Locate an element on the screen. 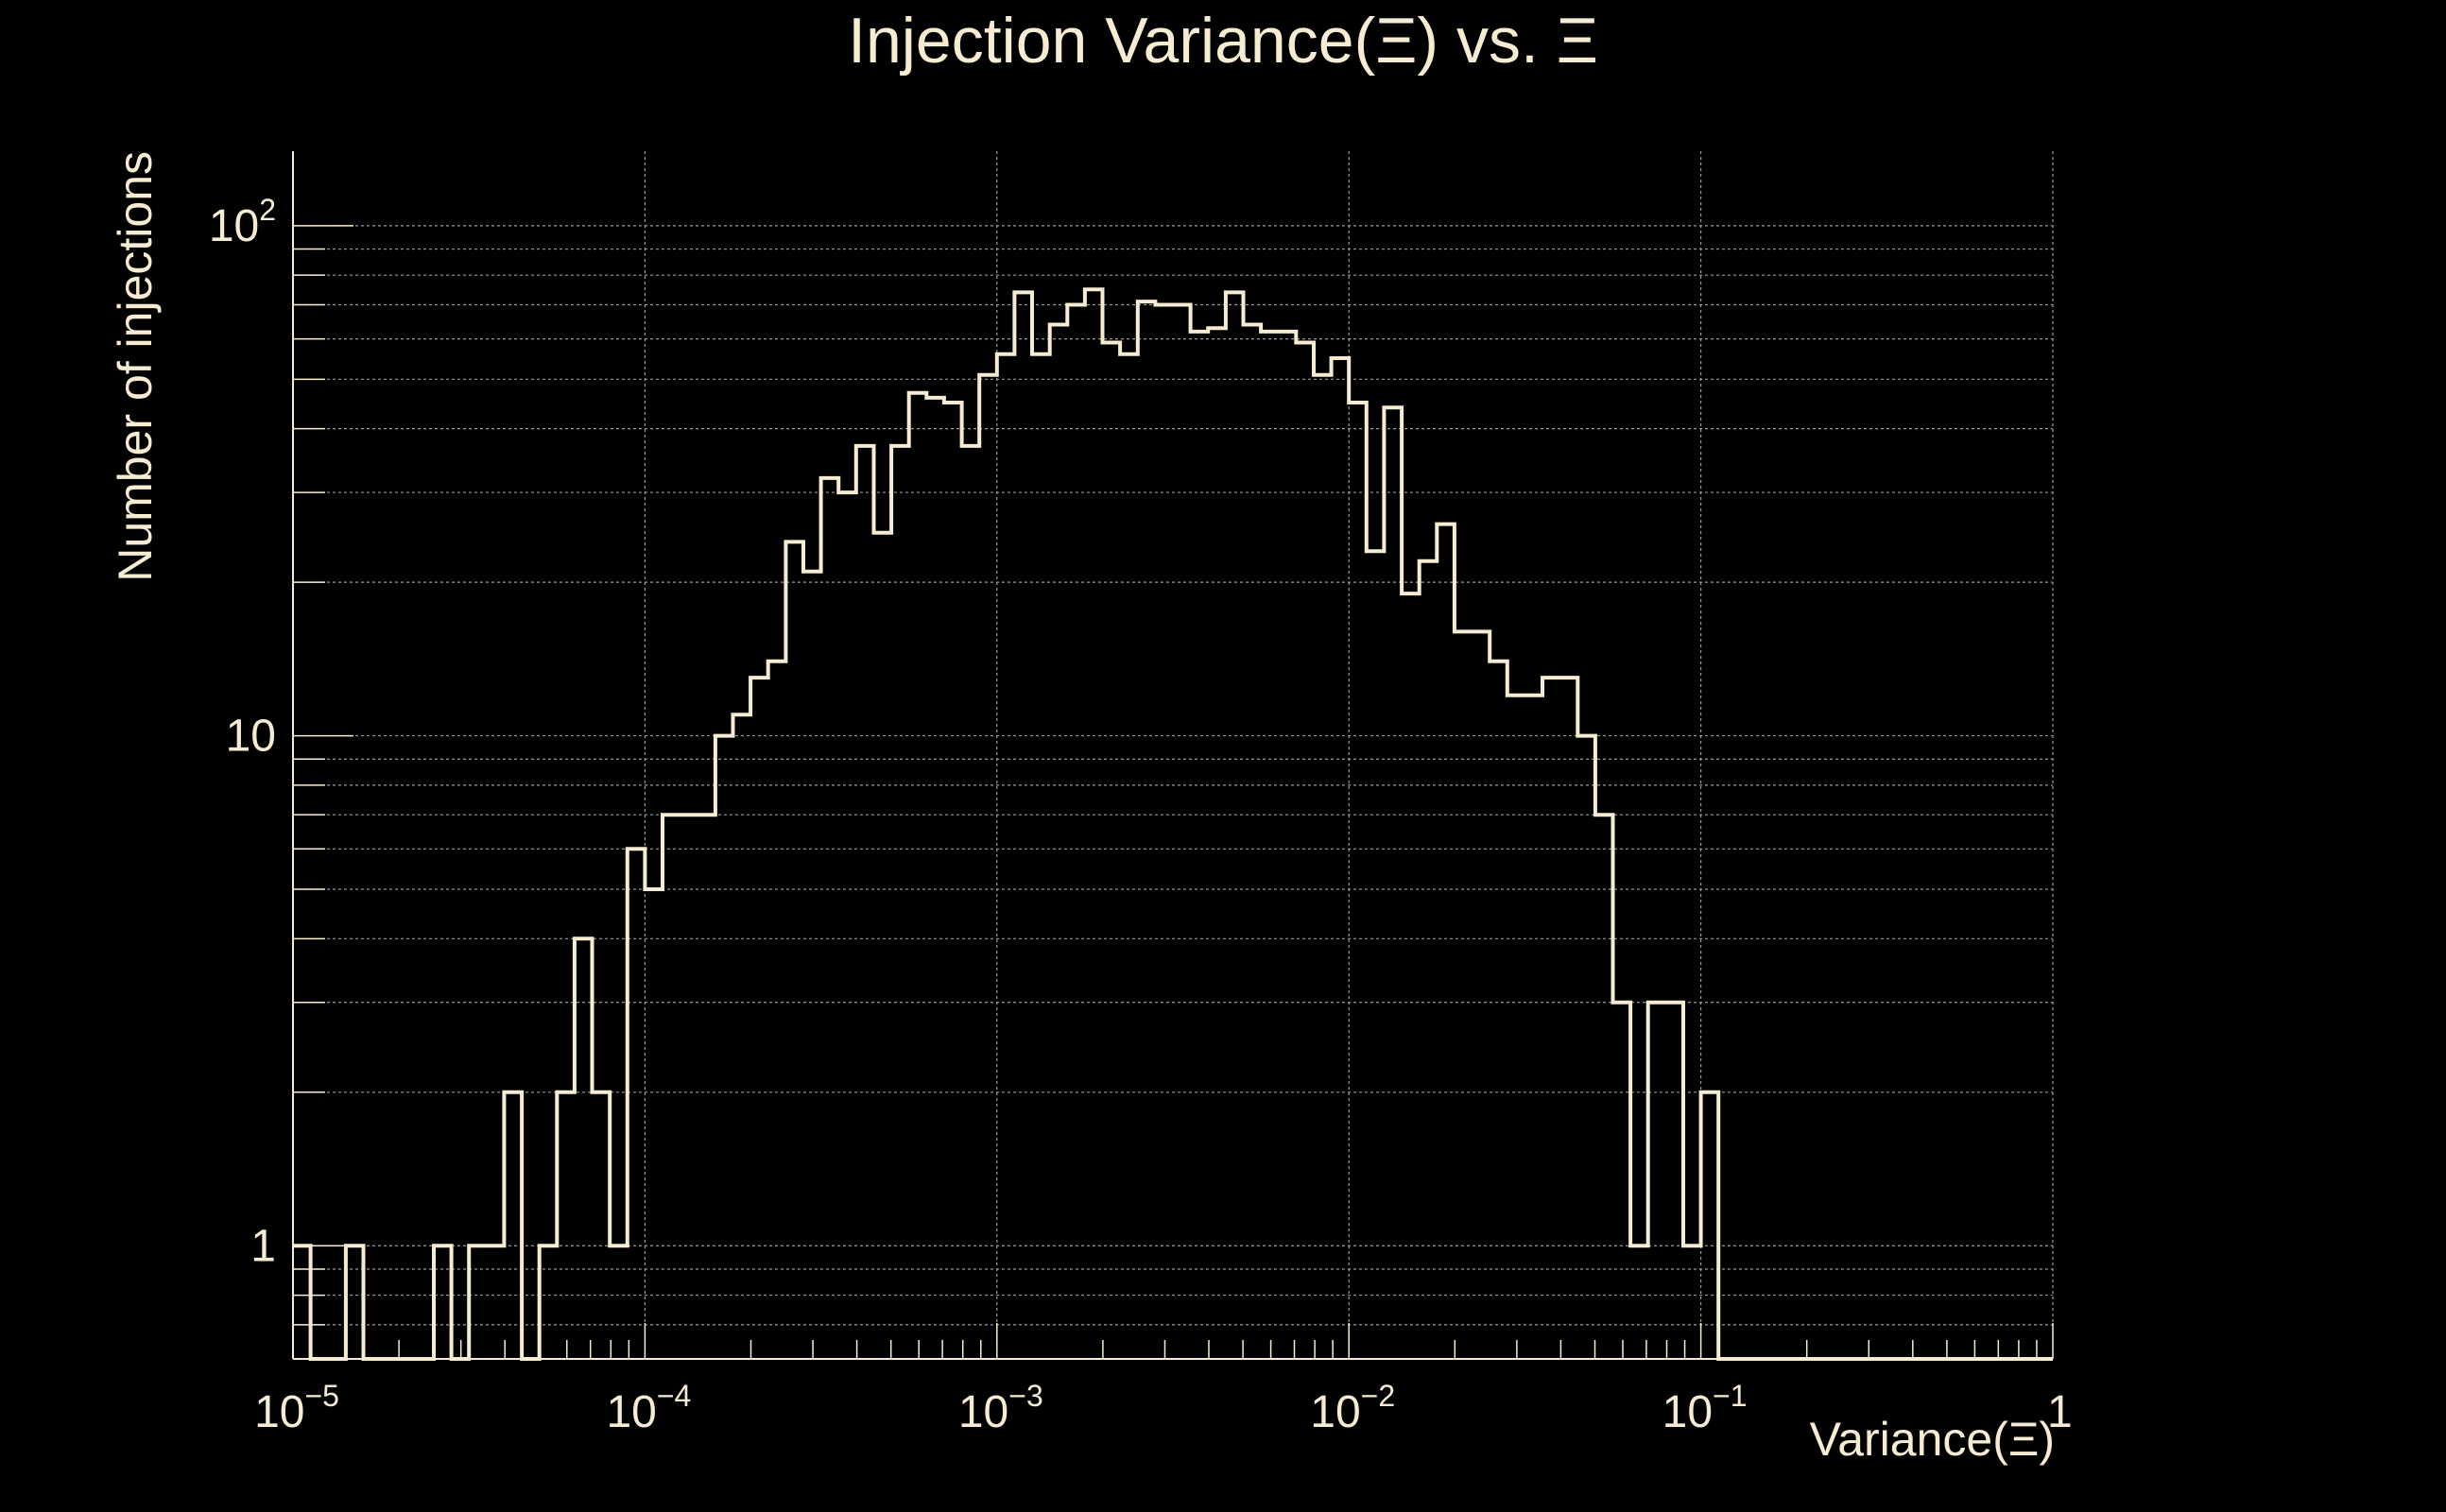 The image size is (2446, 1512). x-tick-label: 1 is located at coordinates (2060, 1412).